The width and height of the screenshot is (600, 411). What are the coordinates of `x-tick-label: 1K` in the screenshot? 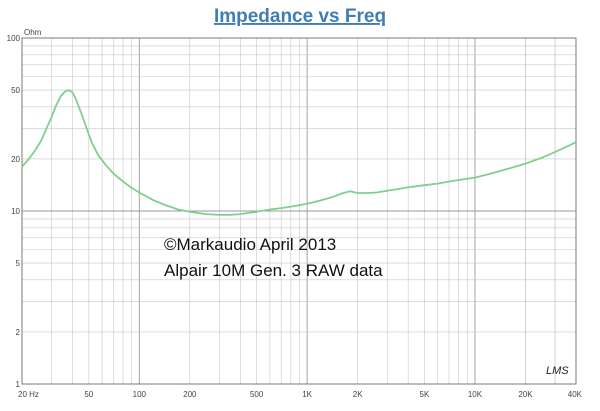 It's located at (307, 394).